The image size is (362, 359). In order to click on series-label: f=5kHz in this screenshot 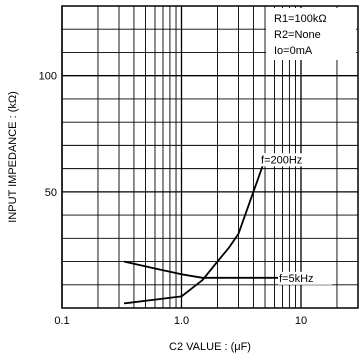, I will do `click(296, 279)`.